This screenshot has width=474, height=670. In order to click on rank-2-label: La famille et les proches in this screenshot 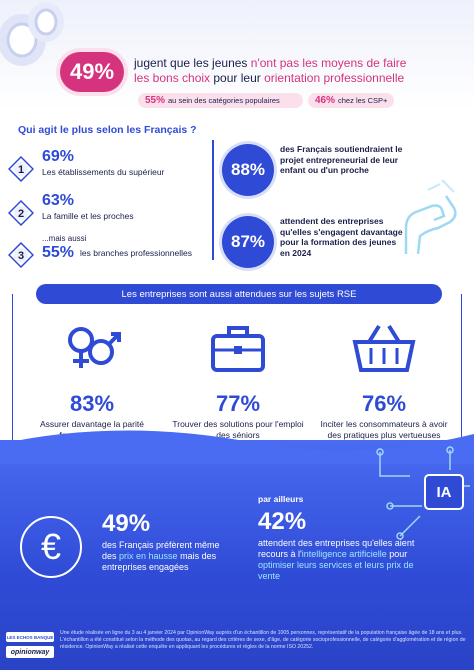, I will do `click(88, 216)`.